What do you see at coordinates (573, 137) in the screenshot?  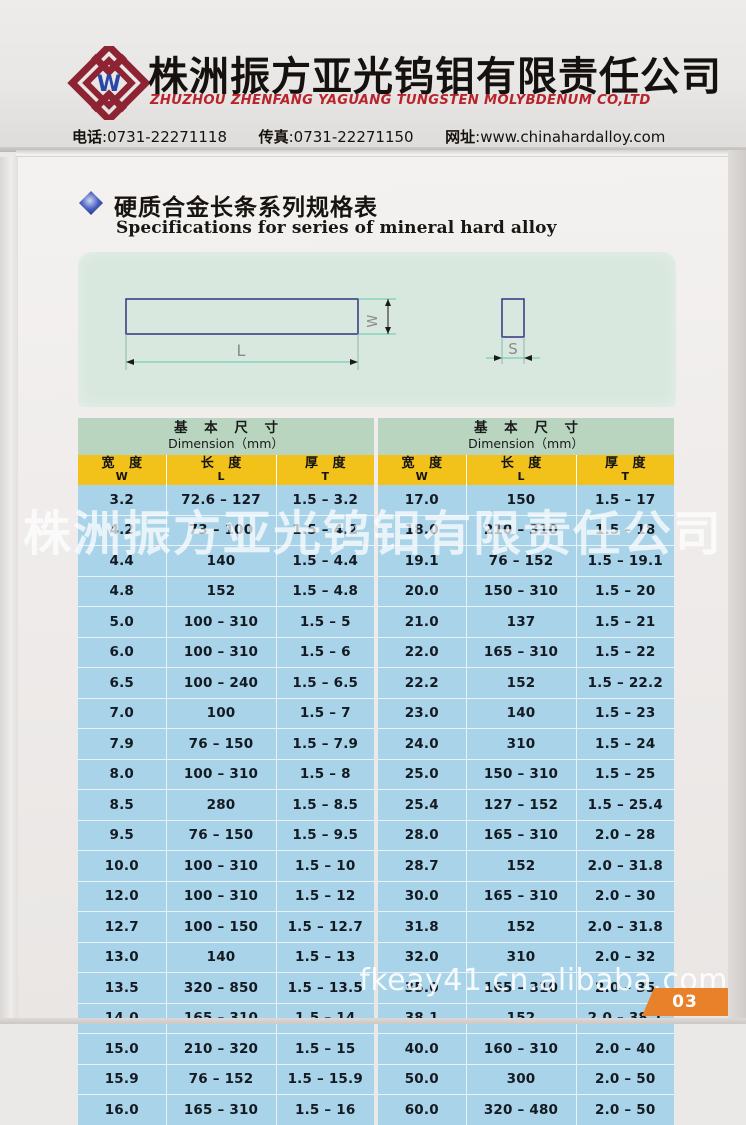 I see `website-value: www.chinahardalloy.com` at bounding box center [573, 137].